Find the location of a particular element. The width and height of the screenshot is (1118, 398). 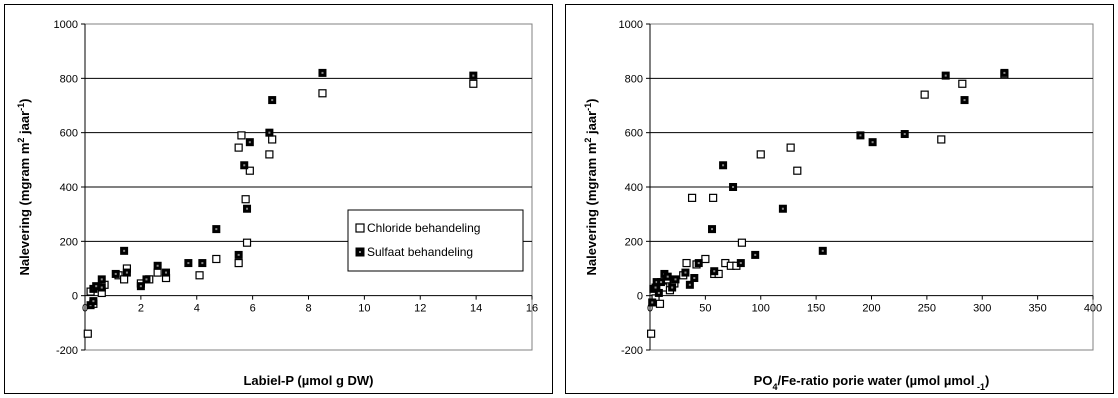

y-tick-label: 1000 is located at coordinates (66, 25).